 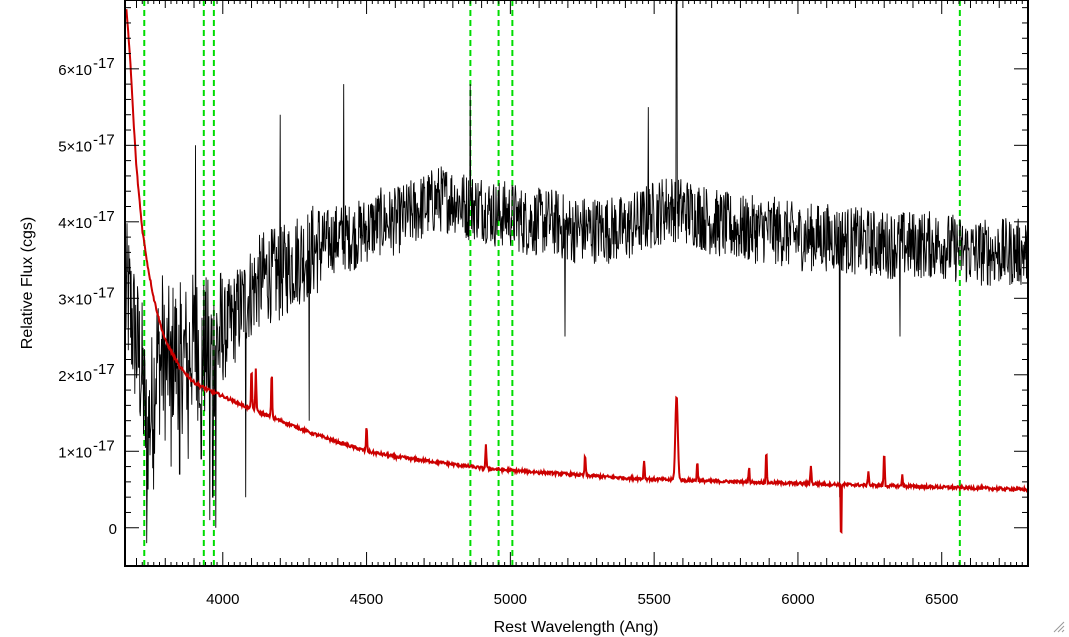 I want to click on x-tick-label: 5000, so click(x=510, y=599).